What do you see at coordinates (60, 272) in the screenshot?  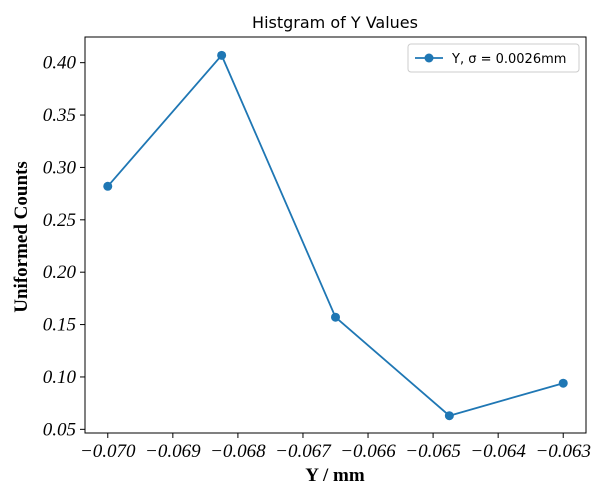 I see `y-tick-label: 0.20` at bounding box center [60, 272].